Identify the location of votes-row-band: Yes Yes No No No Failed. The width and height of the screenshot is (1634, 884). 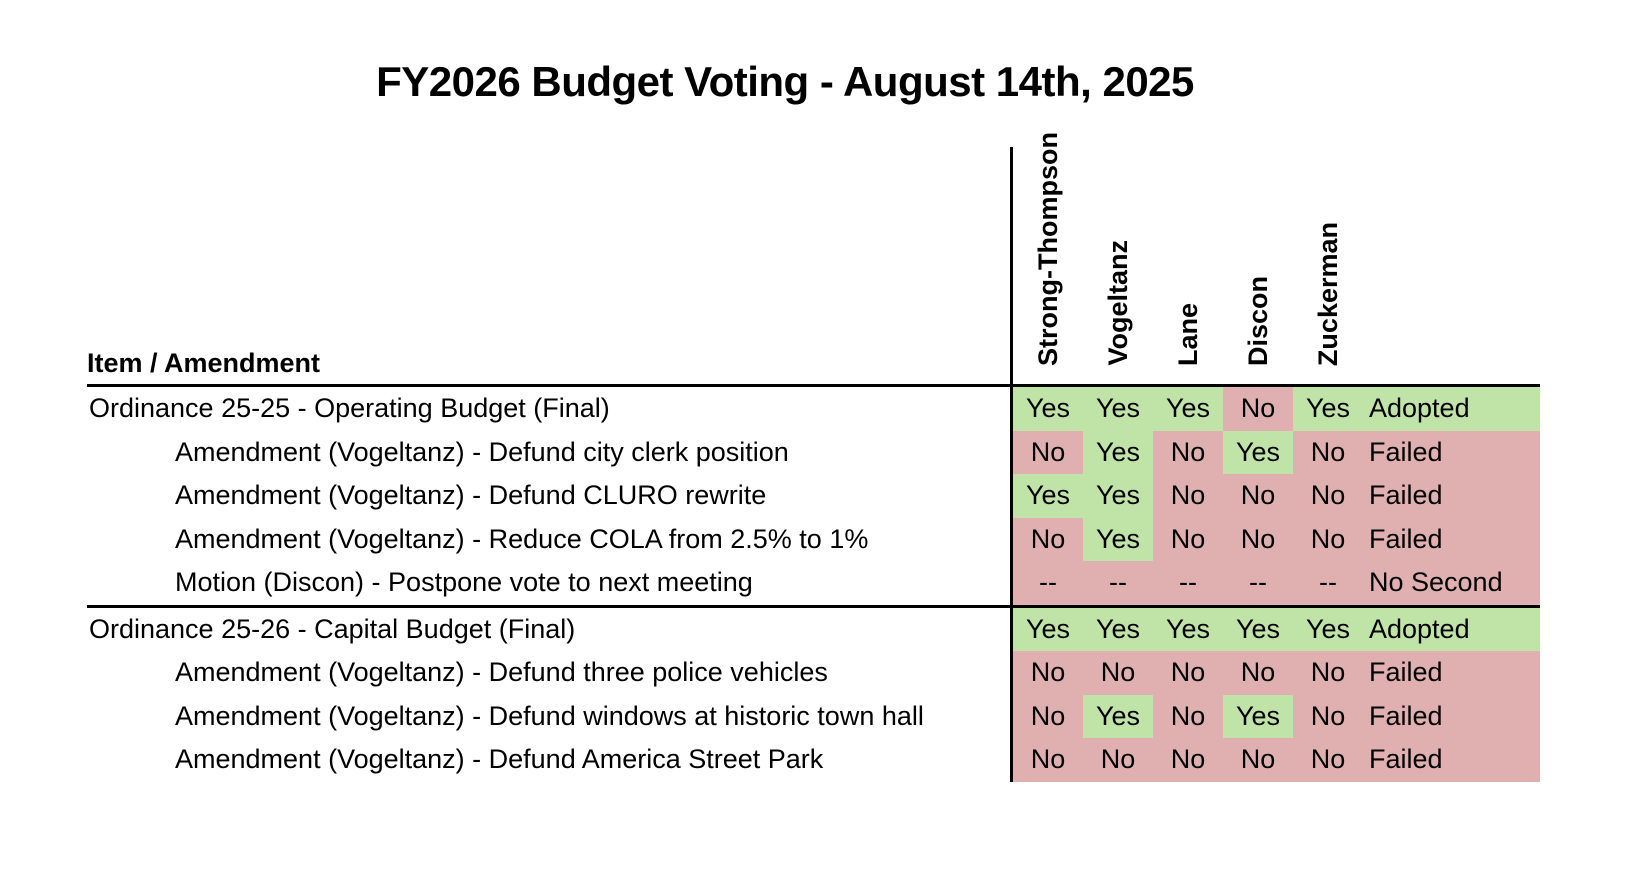
(1275, 496).